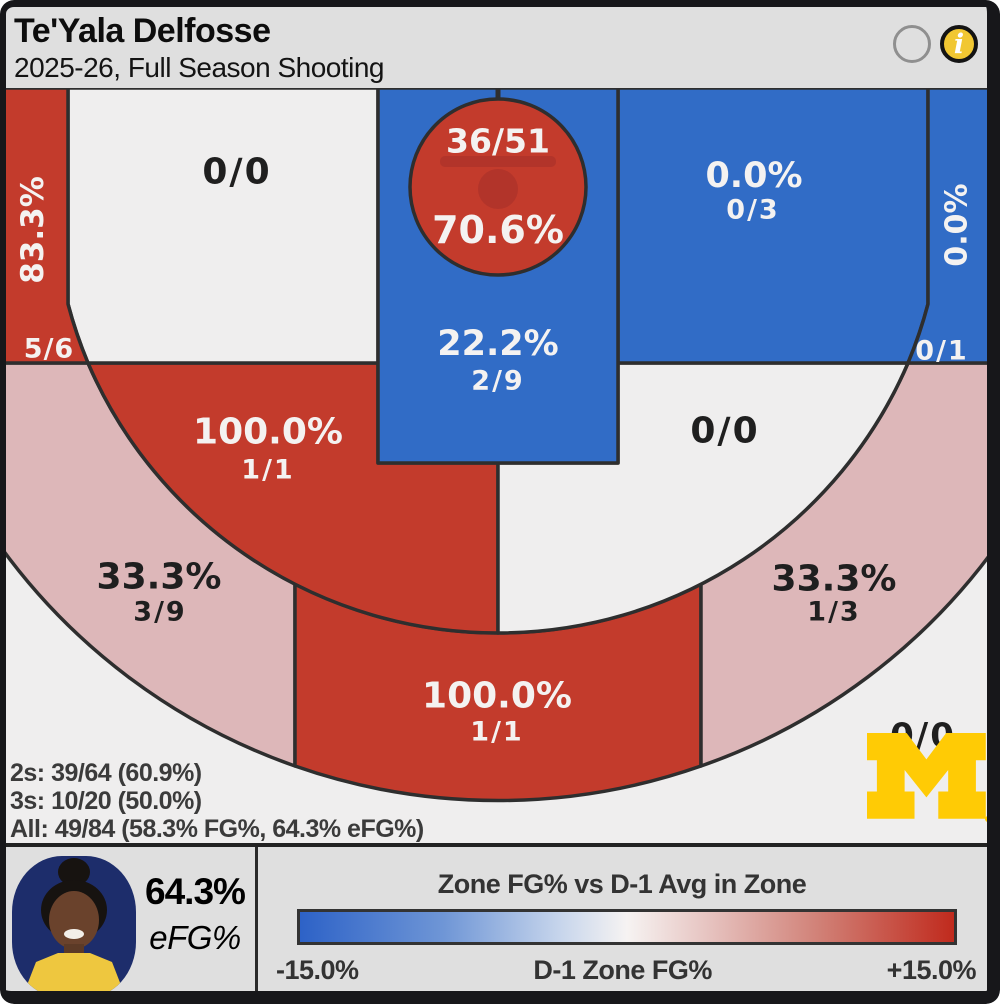 This screenshot has width=1000, height=1004. I want to click on totals-2s: 2s: 39/64 (60.9%), so click(106, 773).